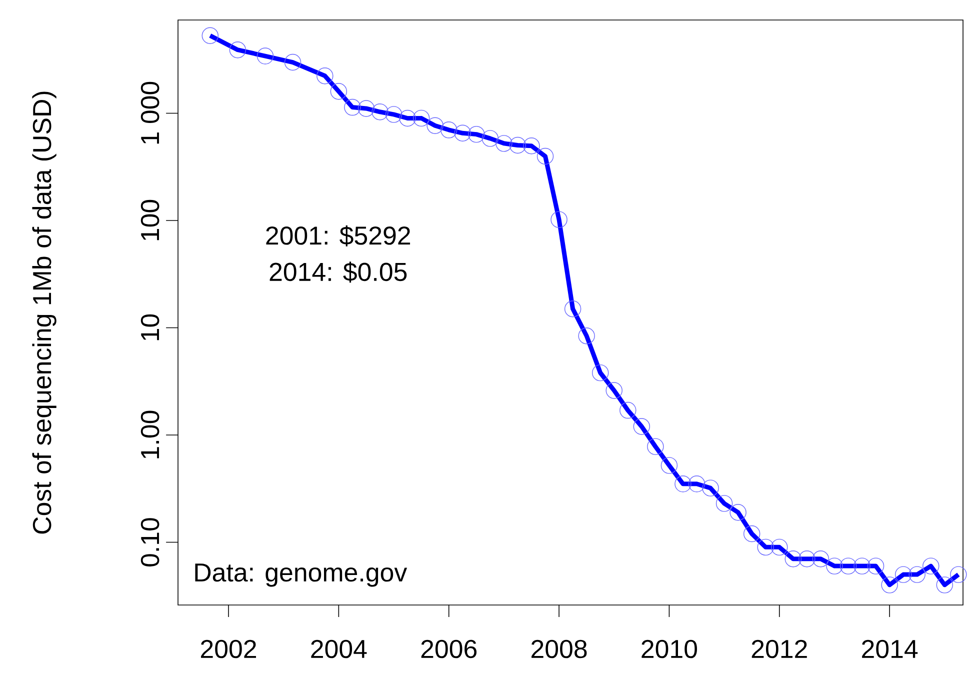 This screenshot has width=976, height=689. Describe the element at coordinates (228, 649) in the screenshot. I see `x-tick-label: 2002` at that location.